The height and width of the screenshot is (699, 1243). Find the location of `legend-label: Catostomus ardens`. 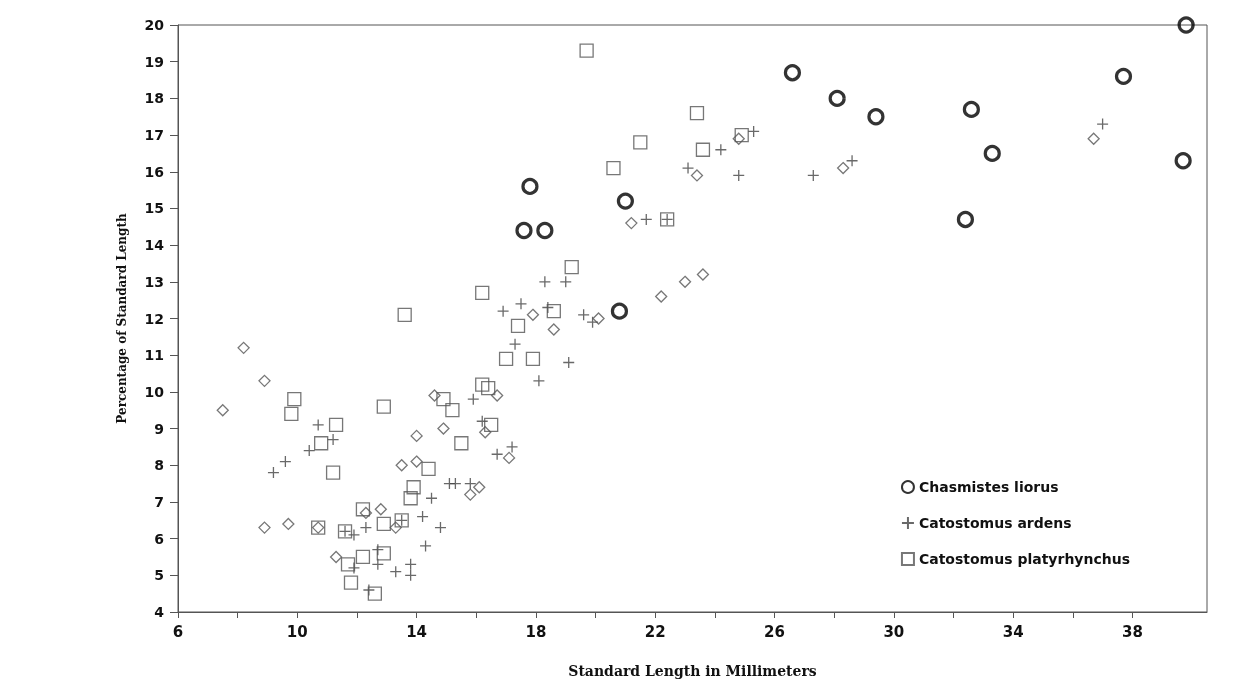

legend-label: Catostomus ardens is located at coordinates (995, 523).